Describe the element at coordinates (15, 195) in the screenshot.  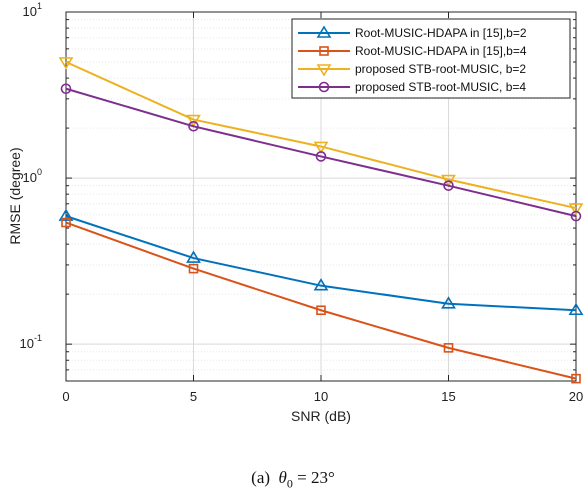
I see `y-axis-label: RMSE (degree)` at that location.